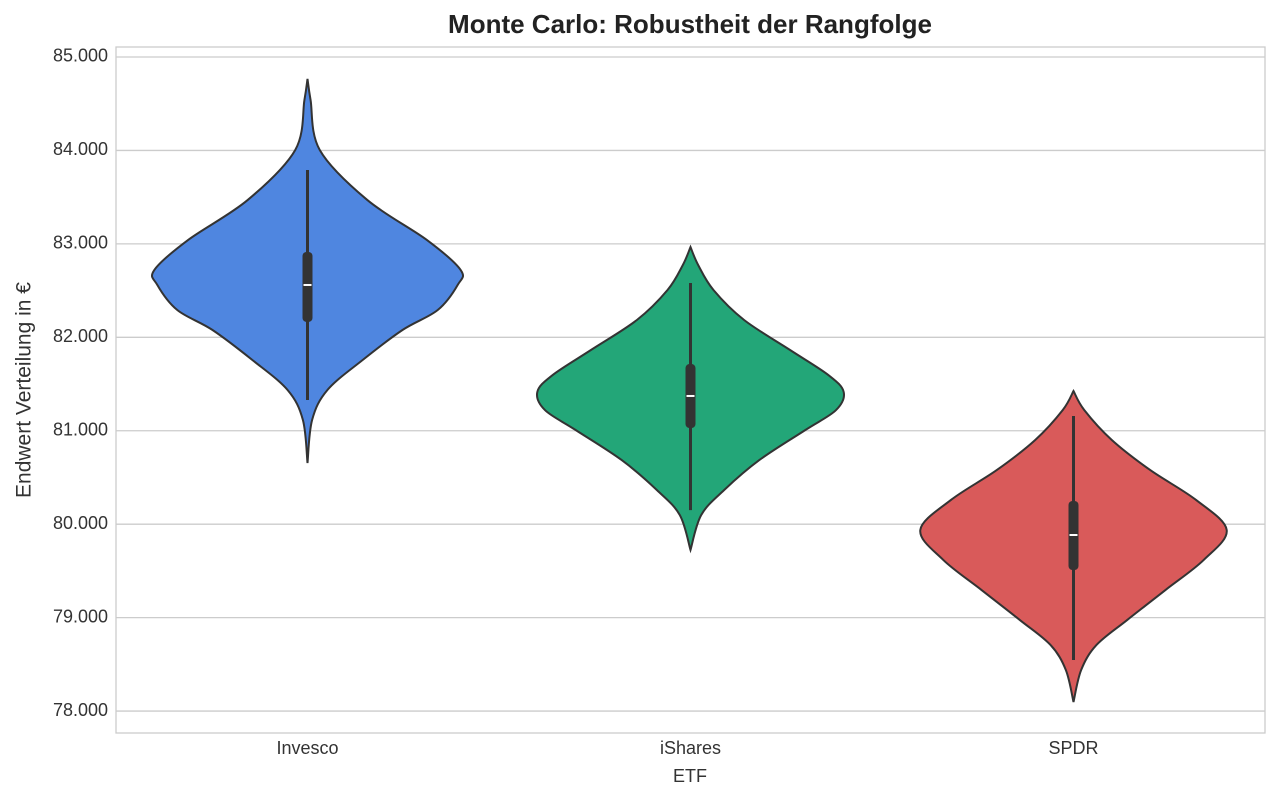 Image resolution: width=1280 pixels, height=808 pixels. Describe the element at coordinates (80, 149) in the screenshot. I see `y-tick-label: 84.000` at that location.